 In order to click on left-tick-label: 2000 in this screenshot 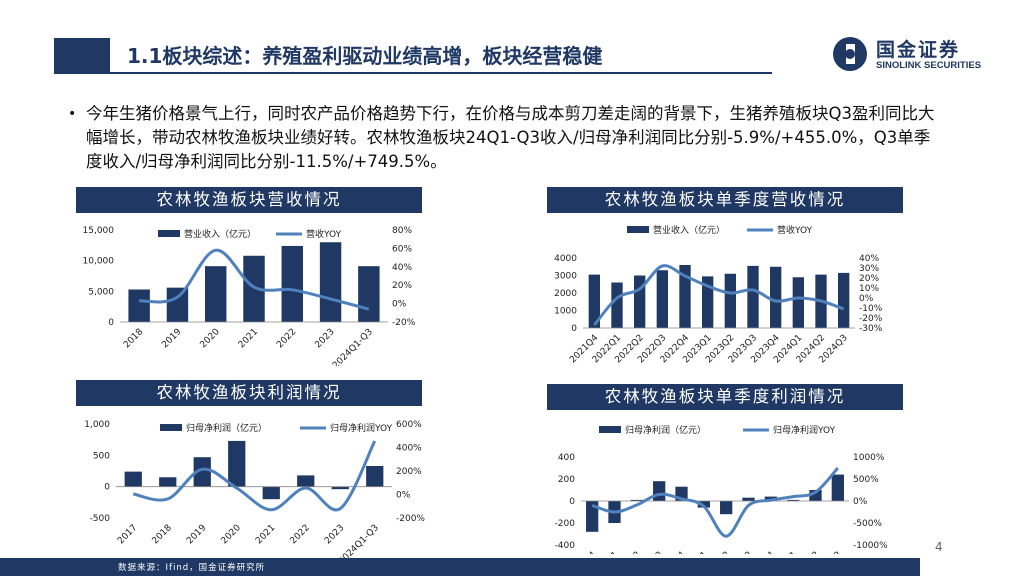, I will do `click(565, 294)`.